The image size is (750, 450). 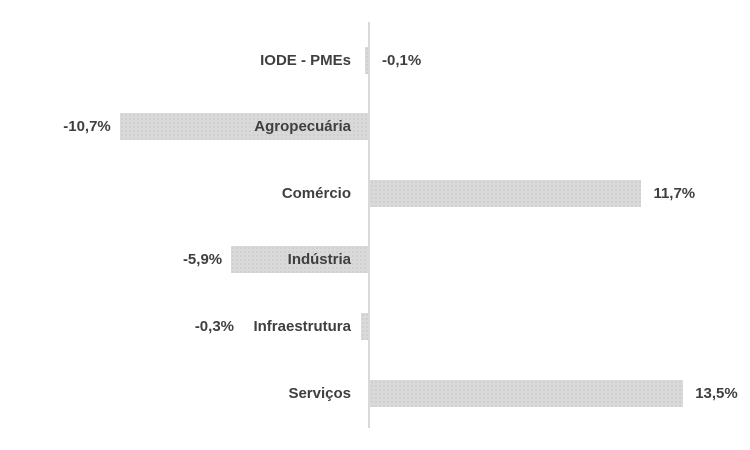 I want to click on category-label: IODE - PMEs, so click(x=305, y=60).